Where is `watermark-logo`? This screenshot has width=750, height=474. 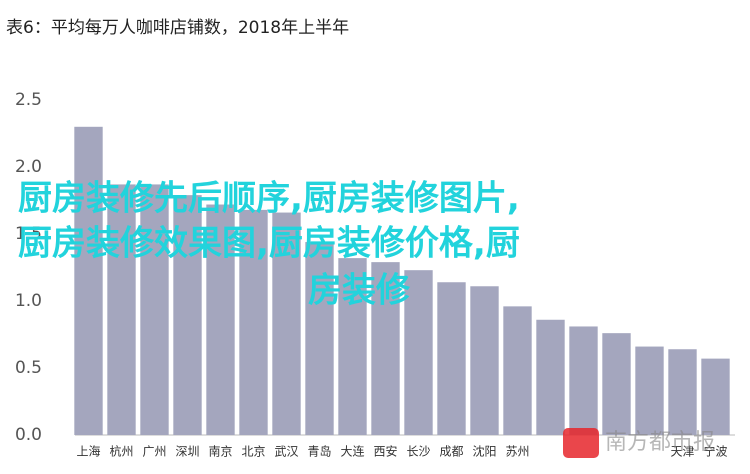
watermark-logo is located at coordinates (581, 443).